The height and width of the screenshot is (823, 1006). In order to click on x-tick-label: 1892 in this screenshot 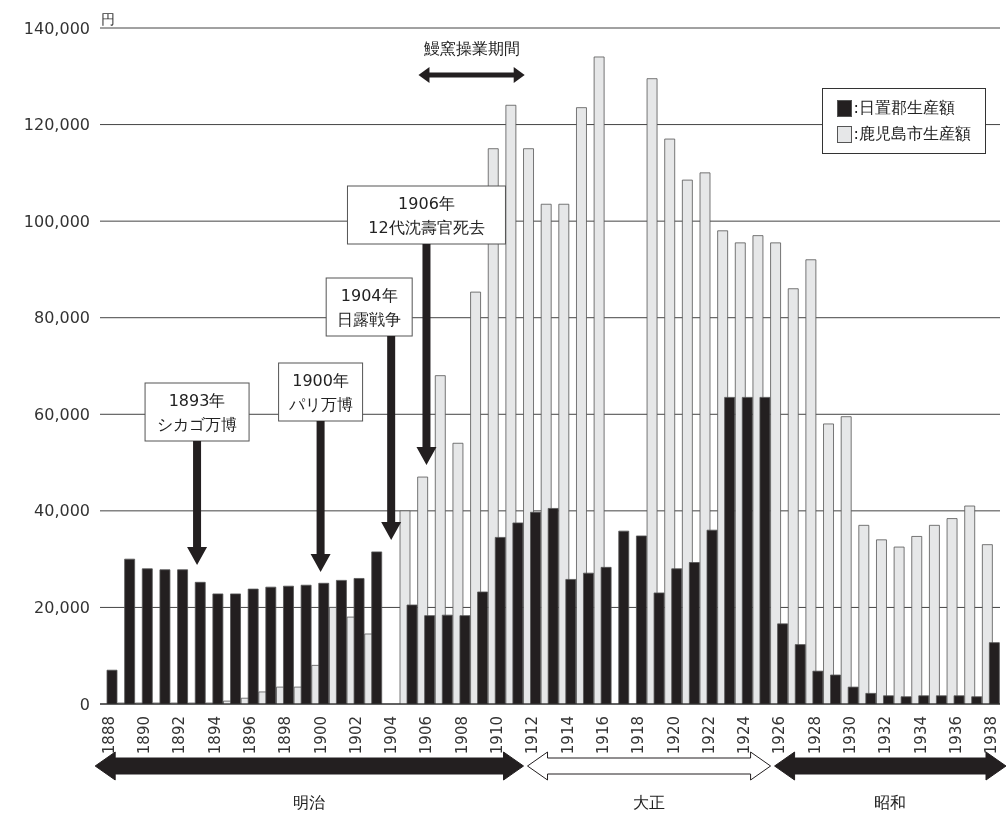, I will do `click(179, 735)`.